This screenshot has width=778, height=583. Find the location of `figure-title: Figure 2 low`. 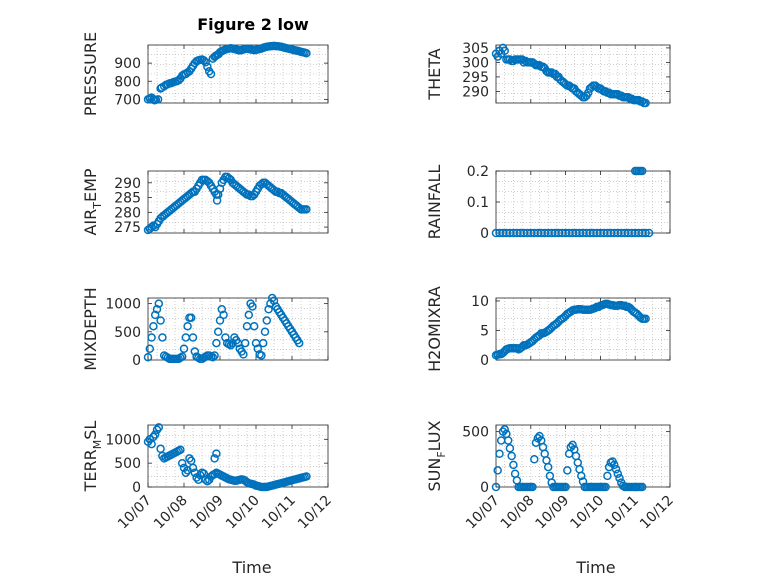

figure-title: Figure 2 low is located at coordinates (253, 24).